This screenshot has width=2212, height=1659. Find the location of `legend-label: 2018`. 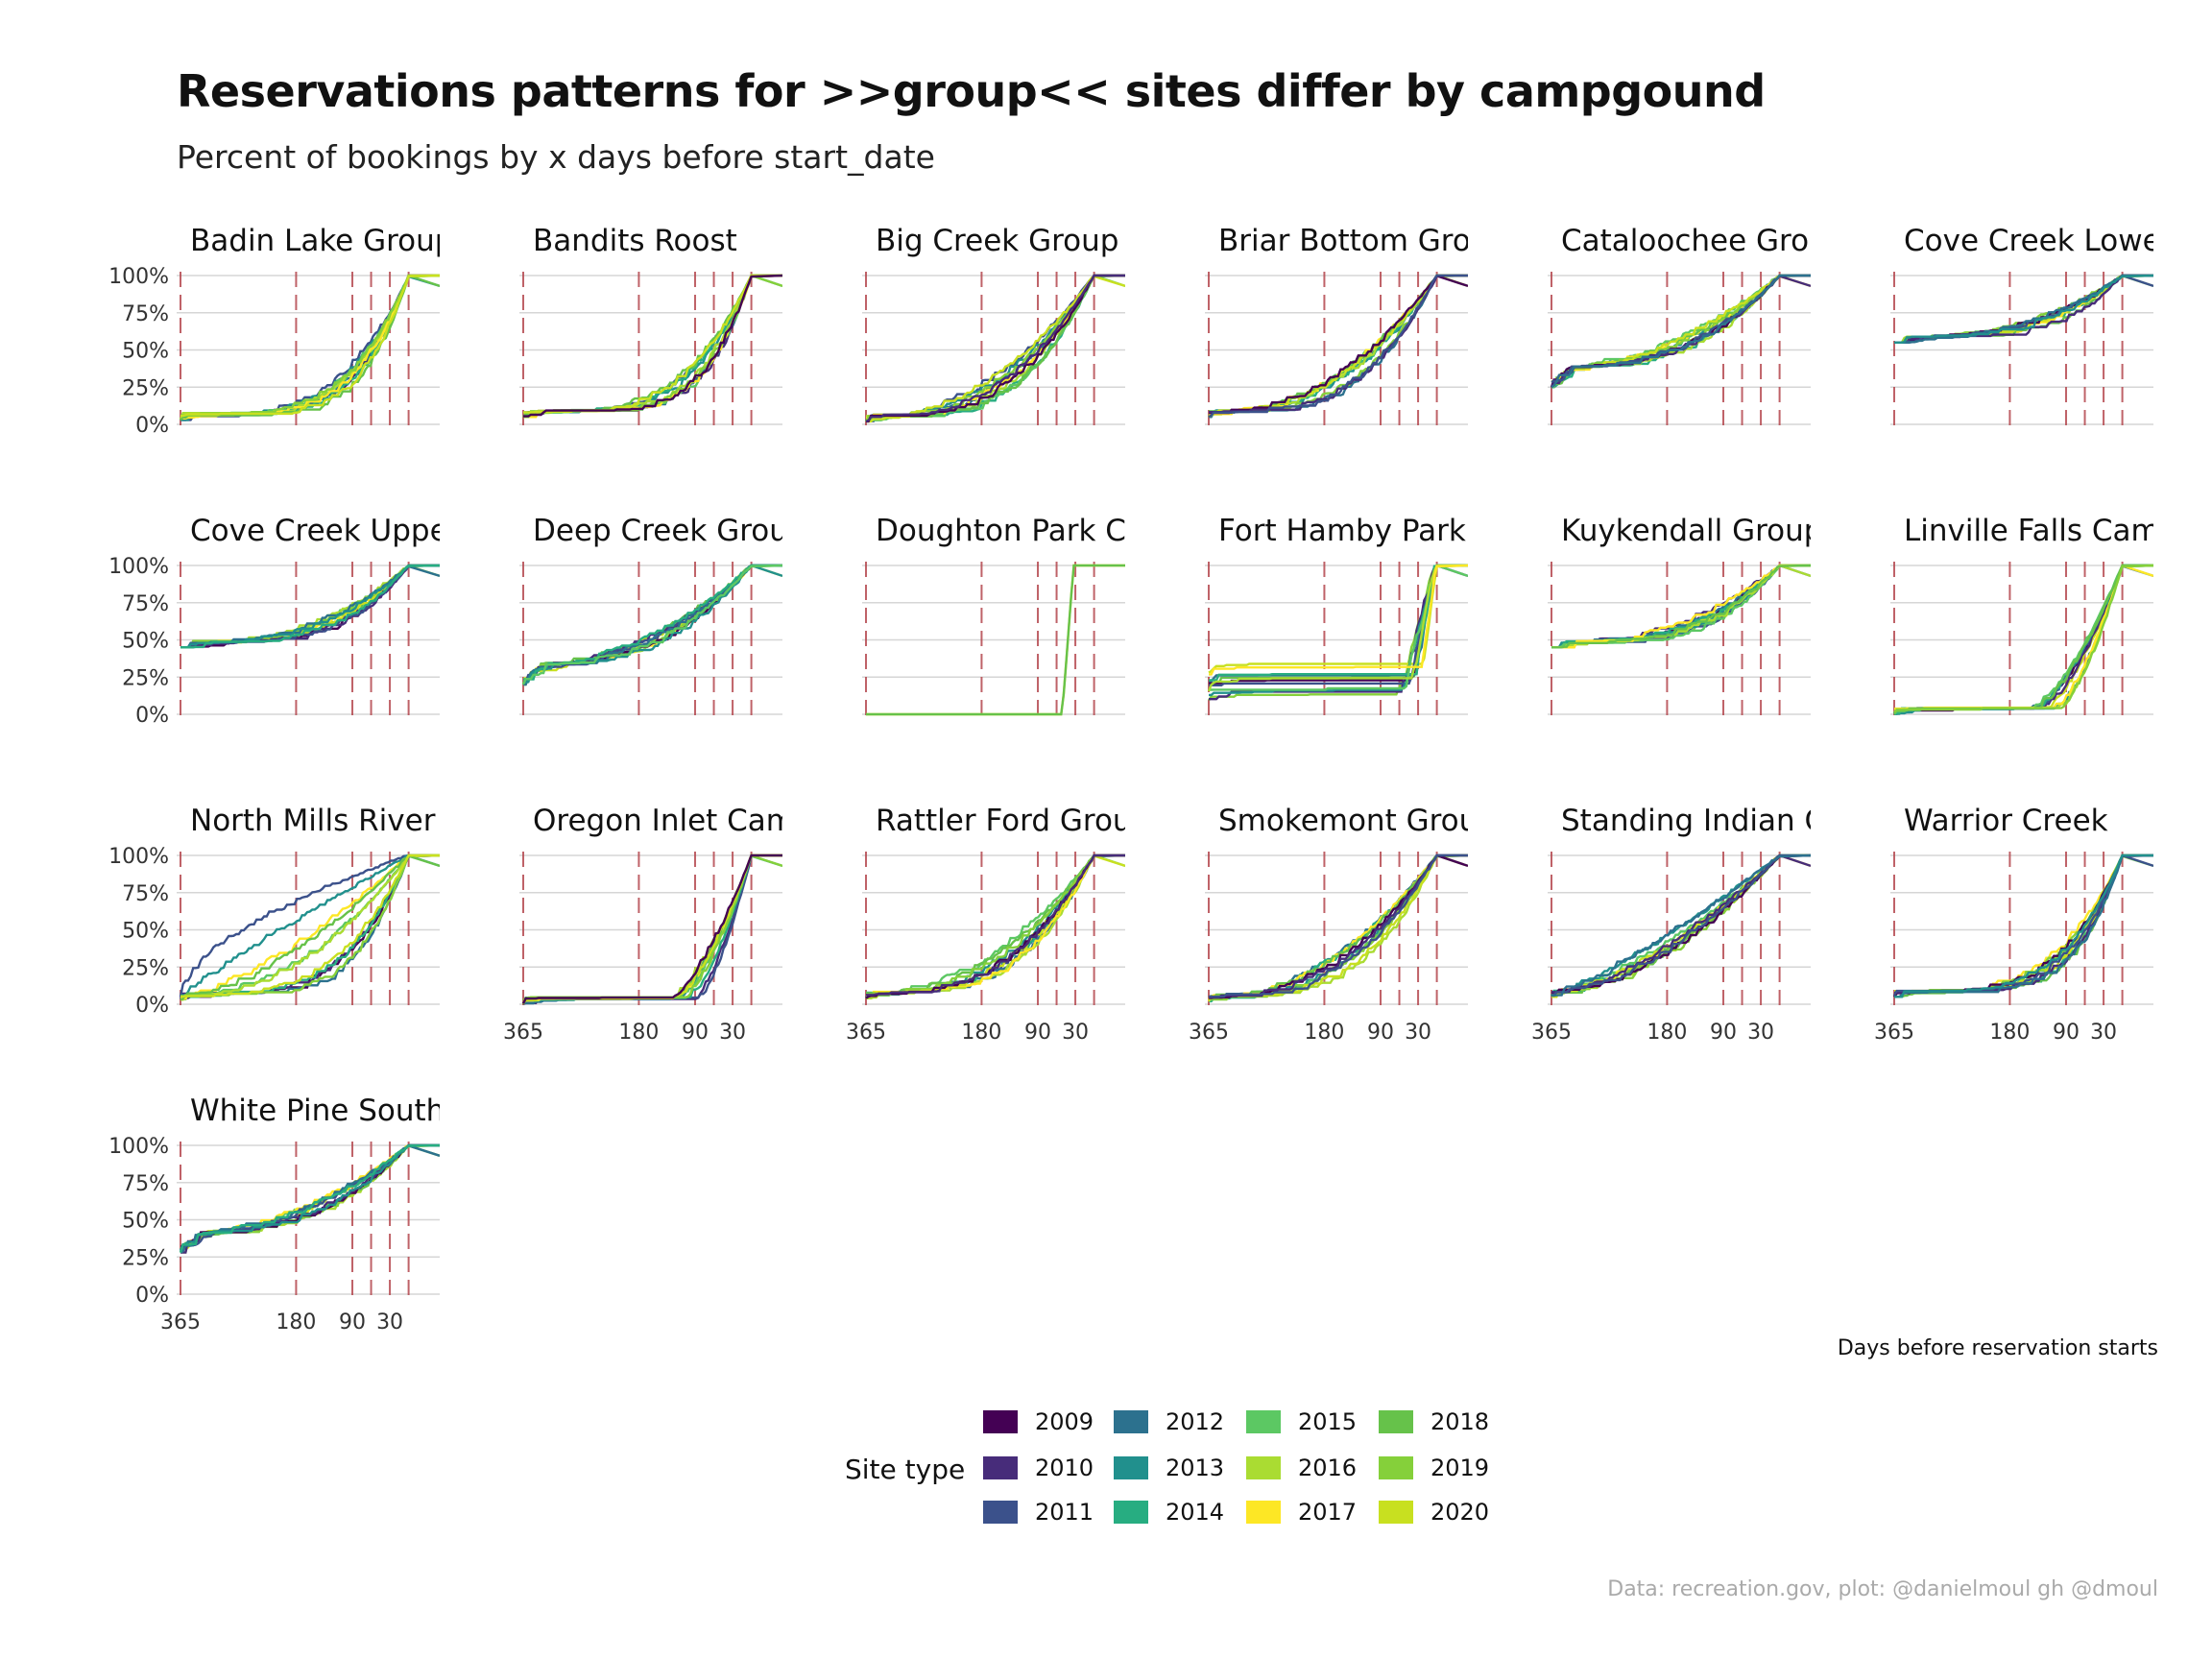

legend-label: 2018 is located at coordinates (1460, 1421).